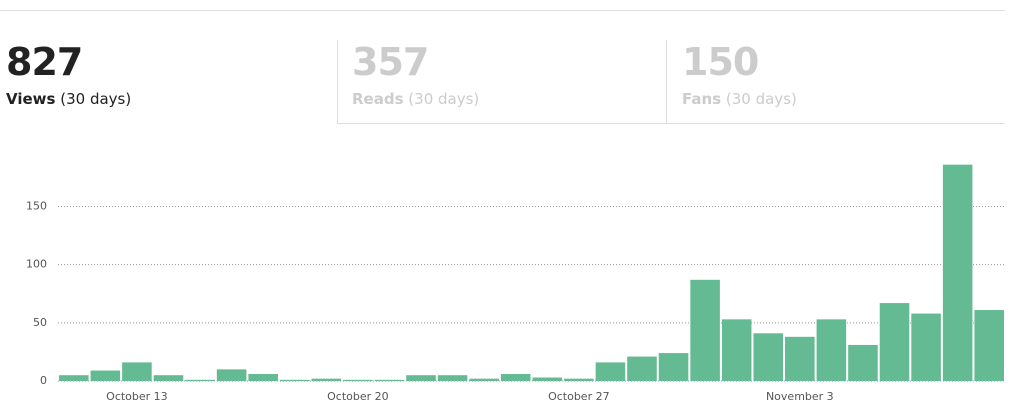  Describe the element at coordinates (502, 10) in the screenshot. I see `divider` at that location.